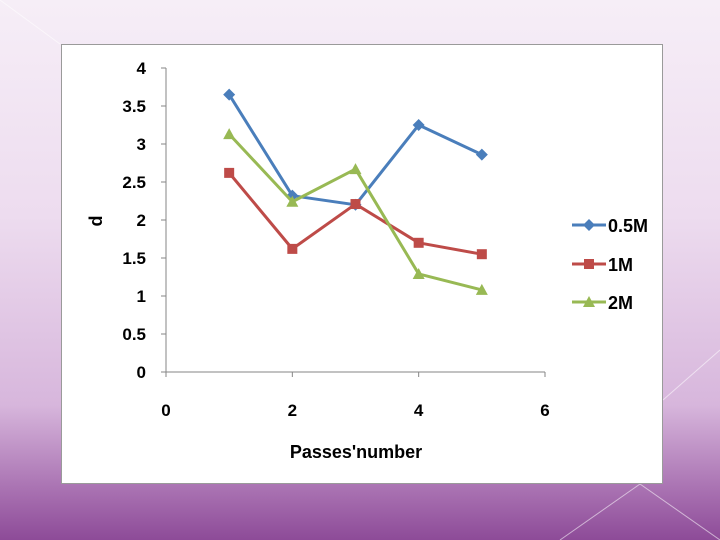 This screenshot has height=540, width=720. Describe the element at coordinates (620, 265) in the screenshot. I see `legend-label: 1M` at that location.